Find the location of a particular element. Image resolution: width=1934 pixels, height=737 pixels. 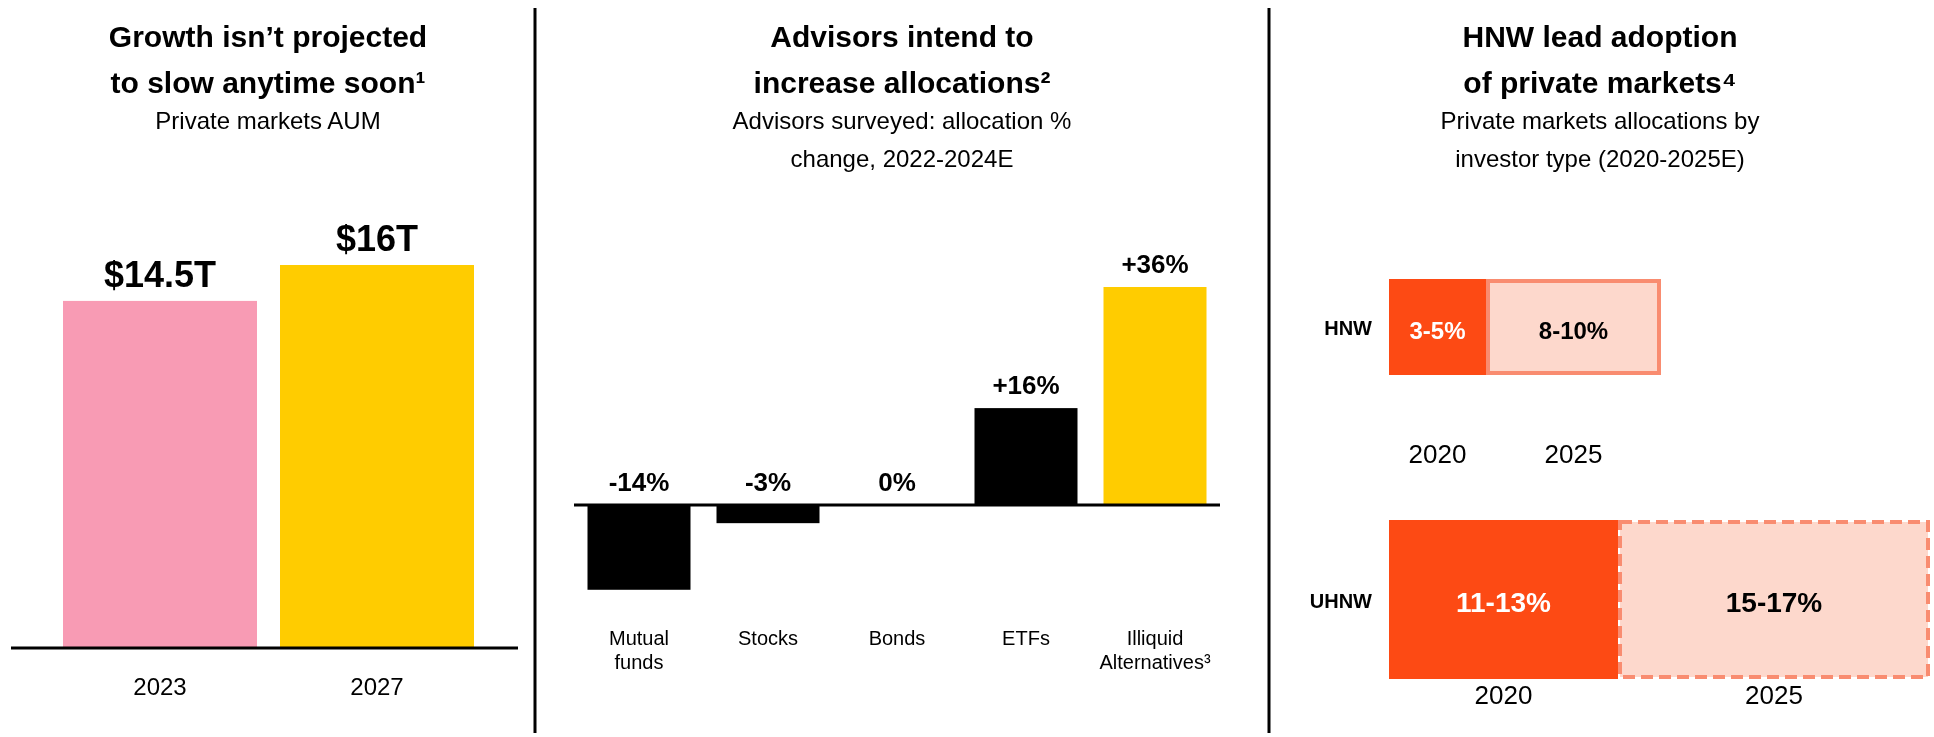

data-label: $16T is located at coordinates (377, 238).